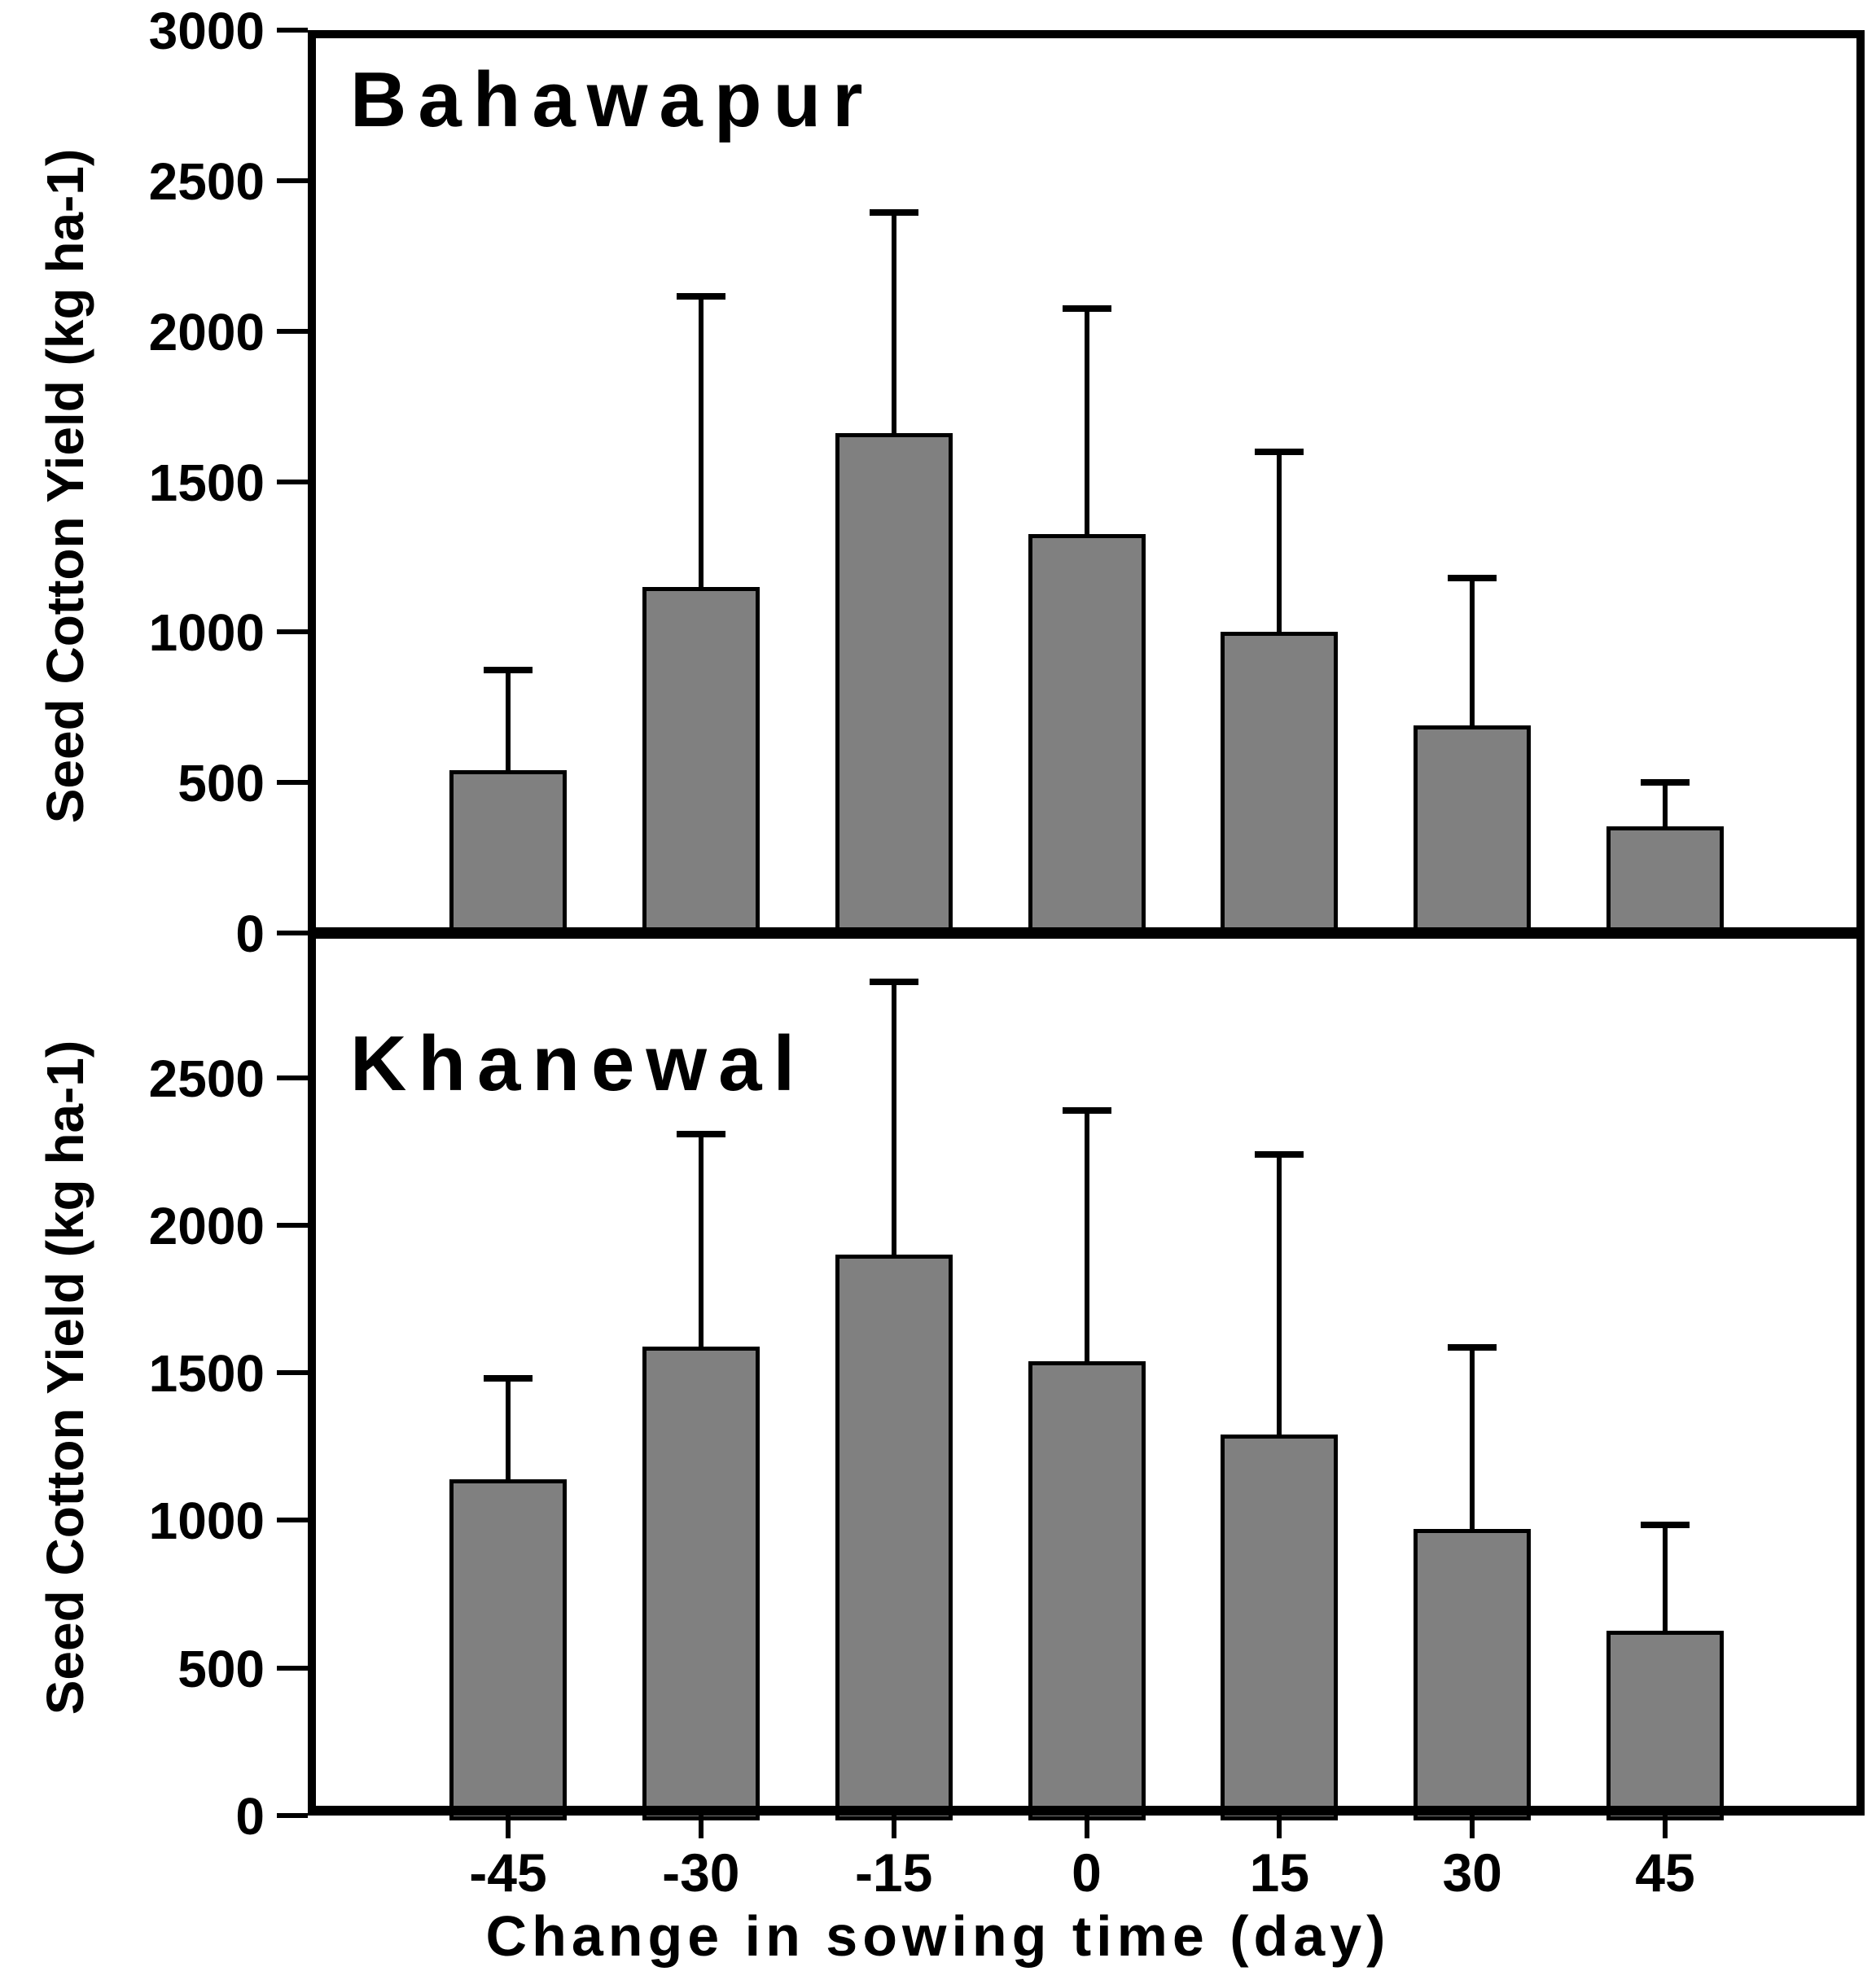  What do you see at coordinates (508, 1872) in the screenshot?
I see `x-tick-label: -45` at bounding box center [508, 1872].